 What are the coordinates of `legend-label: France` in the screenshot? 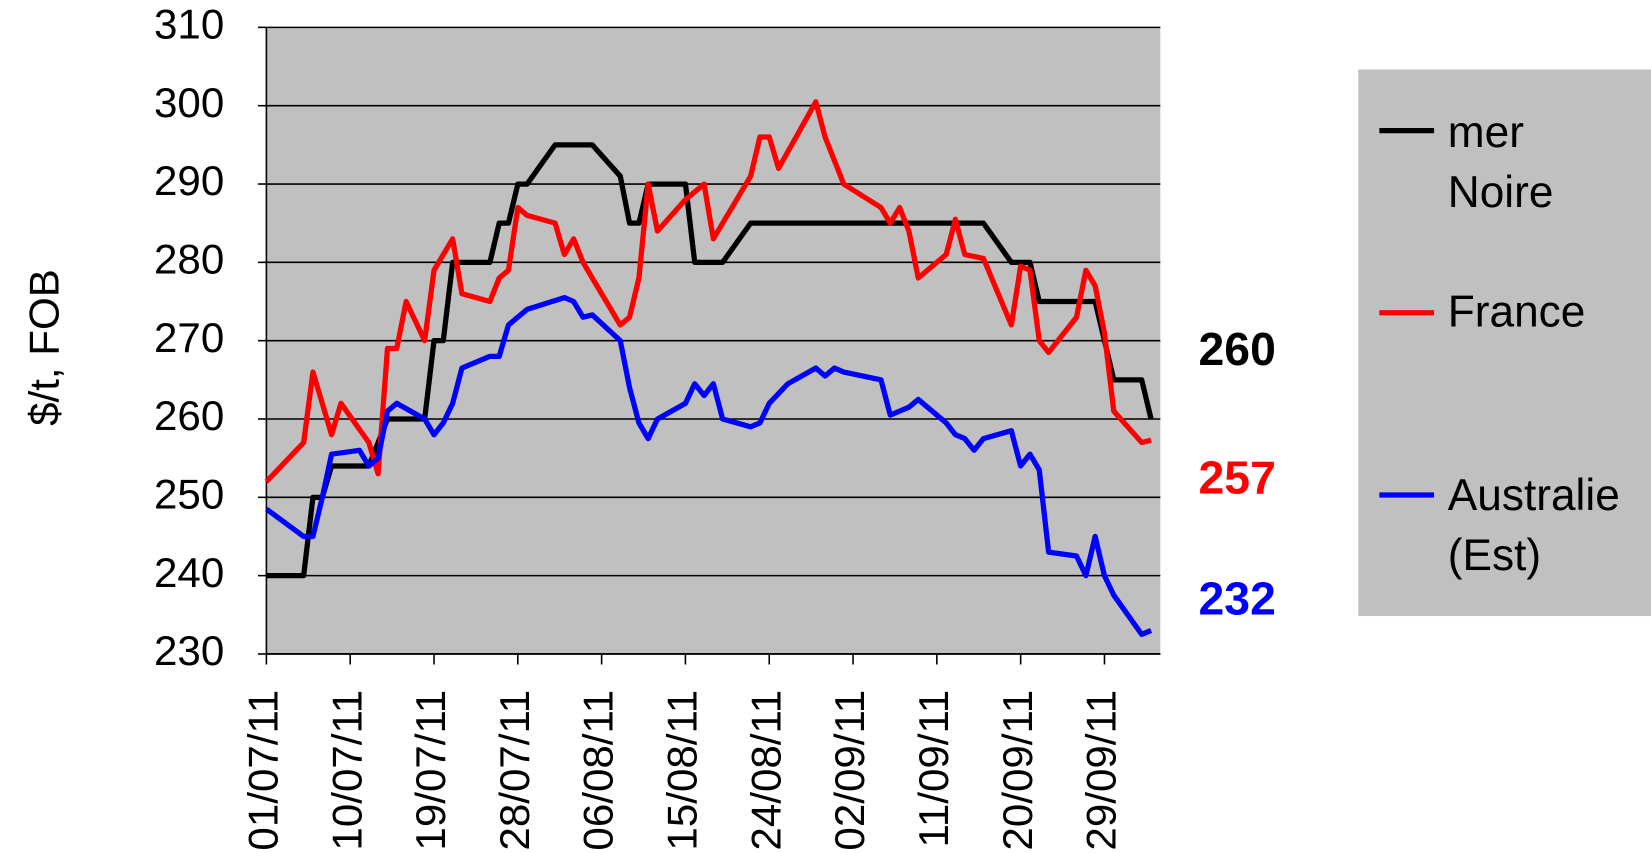 It's located at (1517, 312).